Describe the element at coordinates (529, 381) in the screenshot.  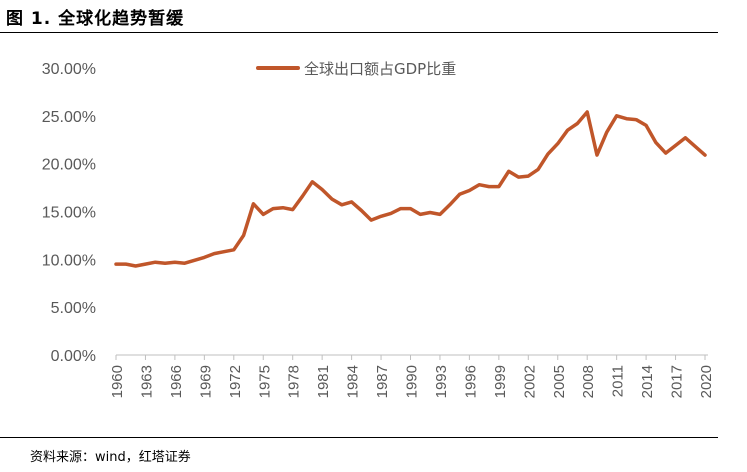
I see `x-tick-label: 2002` at that location.